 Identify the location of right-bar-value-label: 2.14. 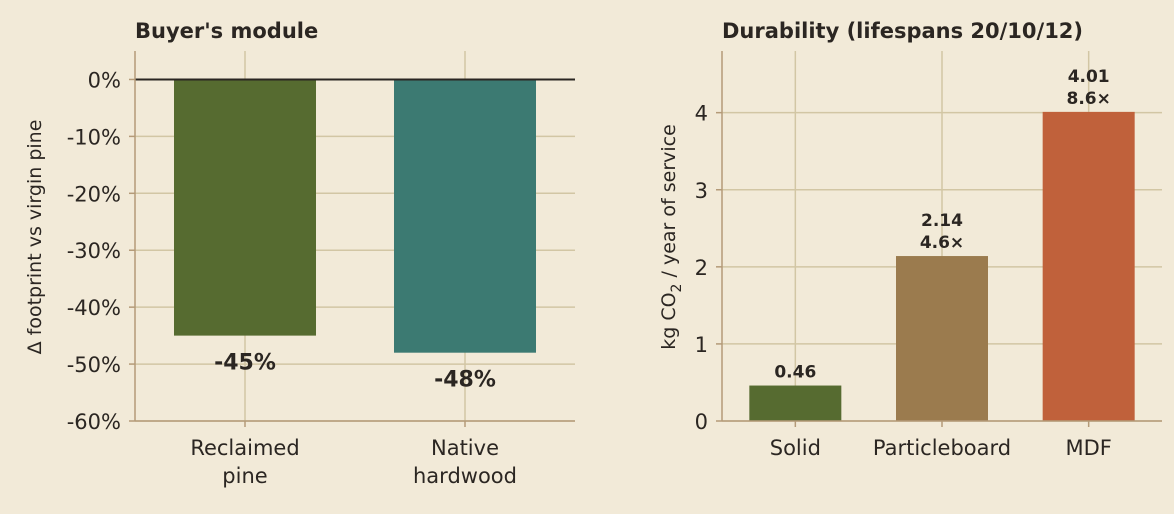
(942, 221).